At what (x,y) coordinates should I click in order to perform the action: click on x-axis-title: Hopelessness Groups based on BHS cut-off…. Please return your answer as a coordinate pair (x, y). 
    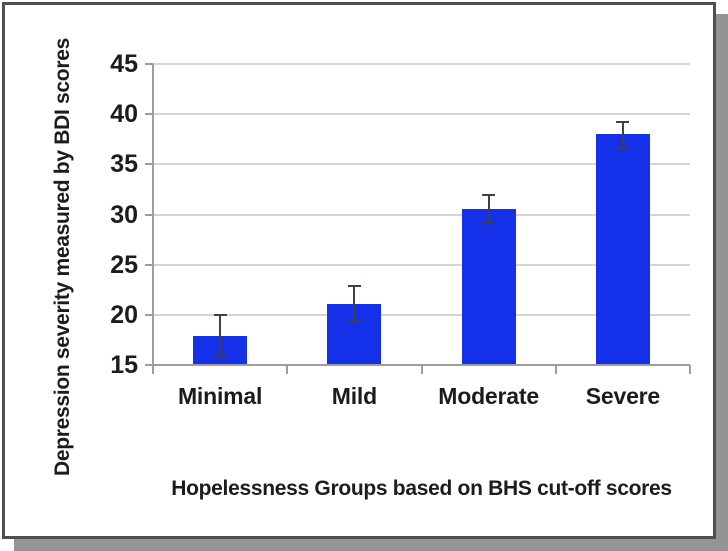
    Looking at the image, I should click on (421, 488).